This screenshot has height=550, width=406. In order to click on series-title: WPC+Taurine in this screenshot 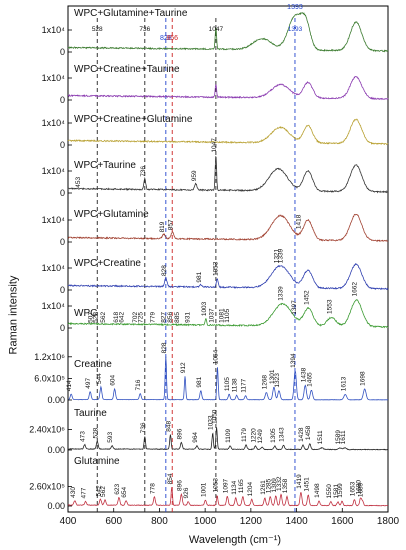, I will do `click(105, 165)`.